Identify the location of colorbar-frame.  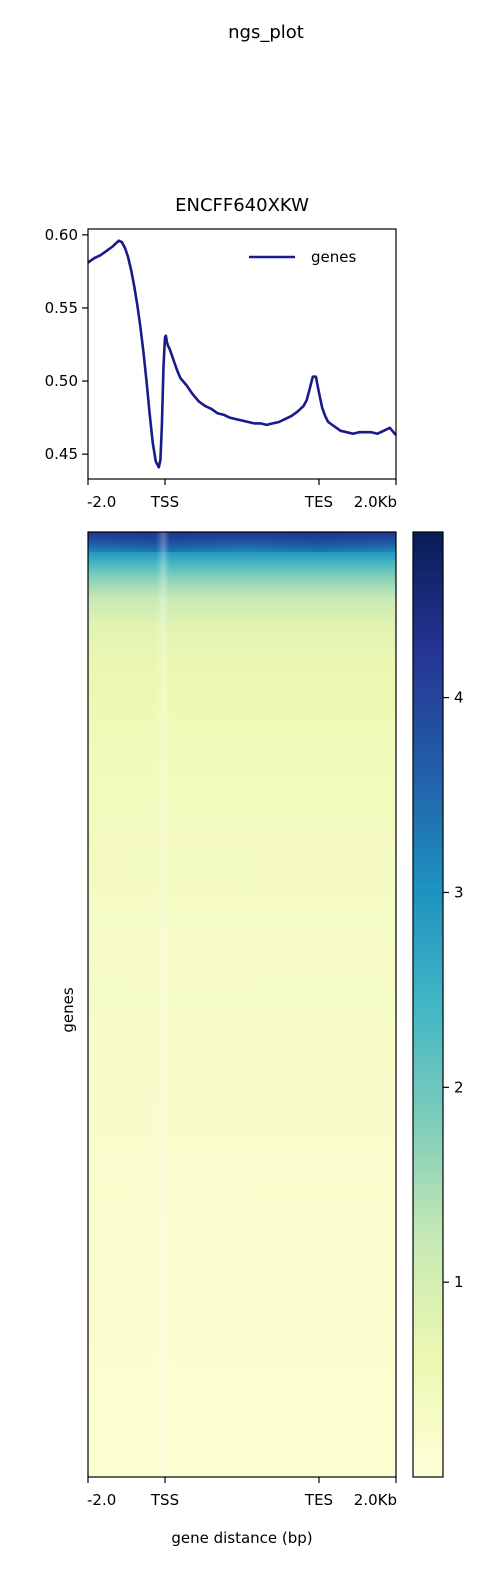
(428, 1004).